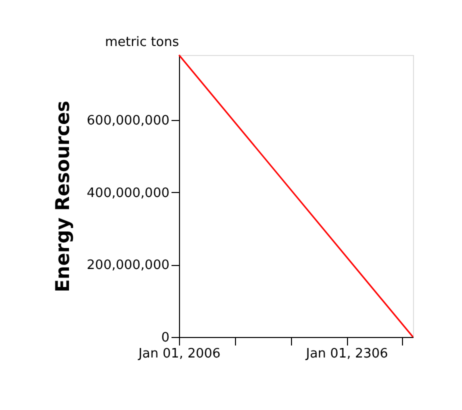 This screenshot has height=410, width=462. I want to click on y-tick-label: 600,000,000, so click(128, 121).